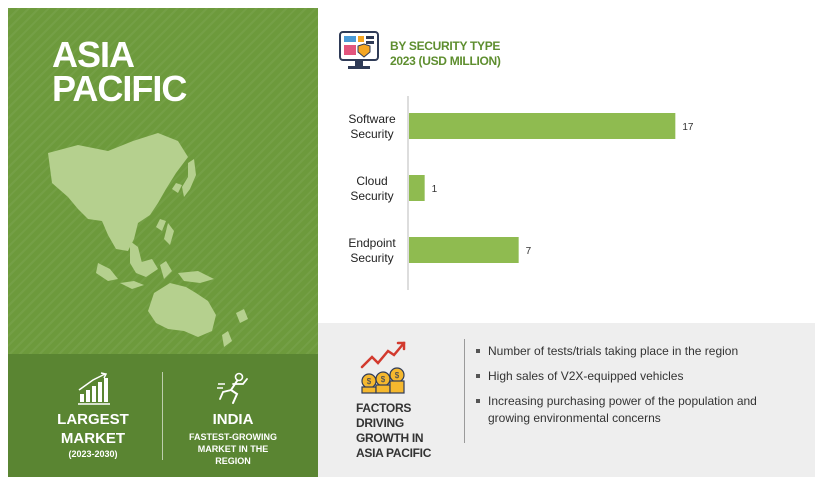  What do you see at coordinates (371, 188) in the screenshot?
I see `category-label: Cloud Security` at bounding box center [371, 188].